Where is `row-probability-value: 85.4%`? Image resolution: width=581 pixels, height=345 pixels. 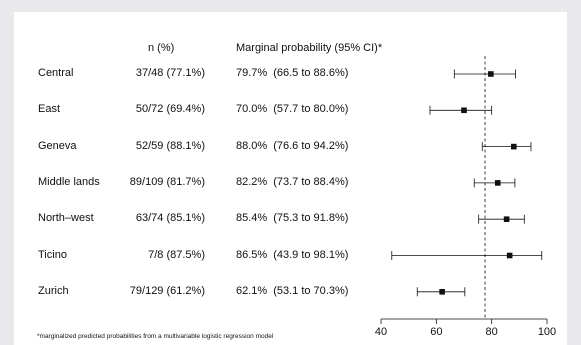
row-probability-value: 85.4% is located at coordinates (252, 218).